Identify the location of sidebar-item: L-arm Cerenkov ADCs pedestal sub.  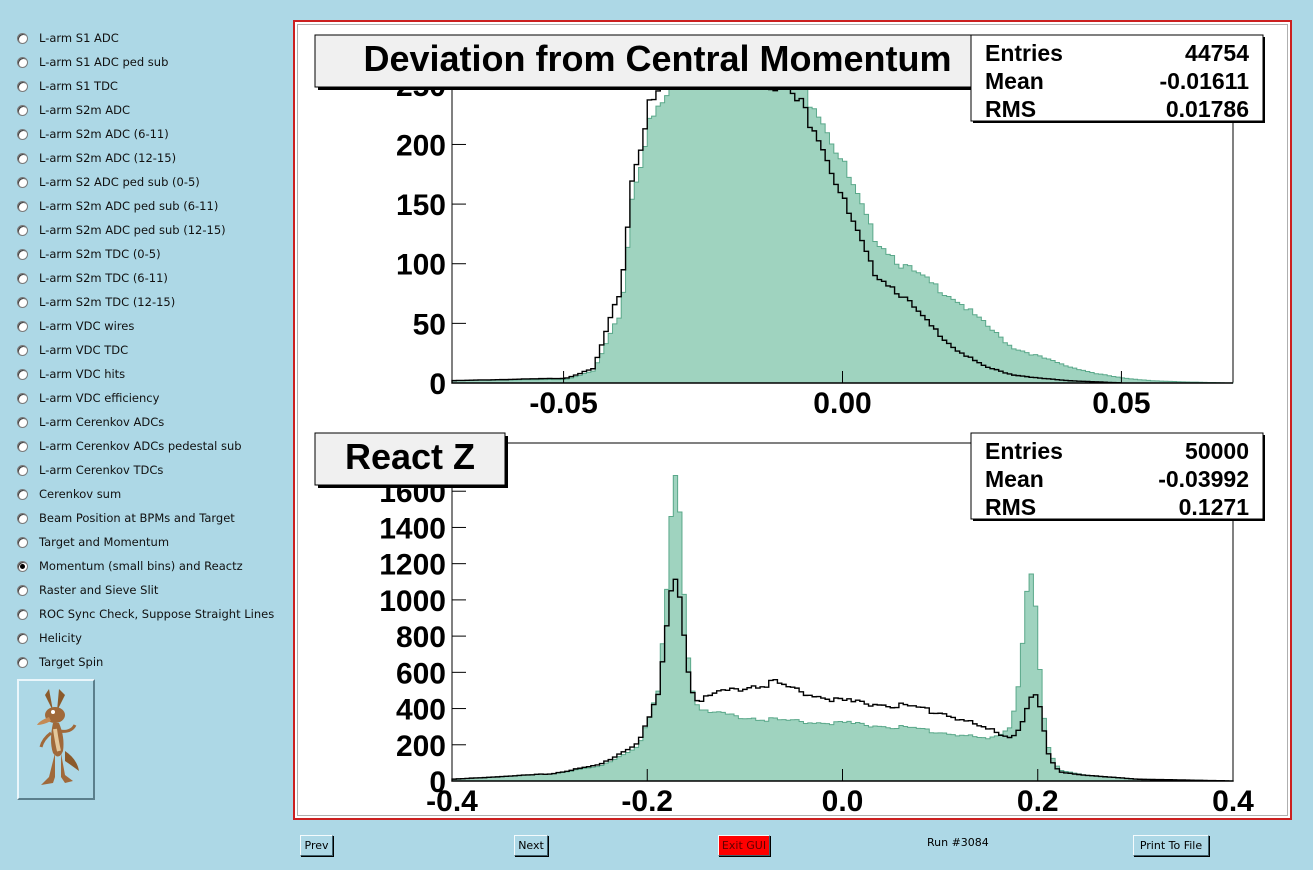
(129, 446).